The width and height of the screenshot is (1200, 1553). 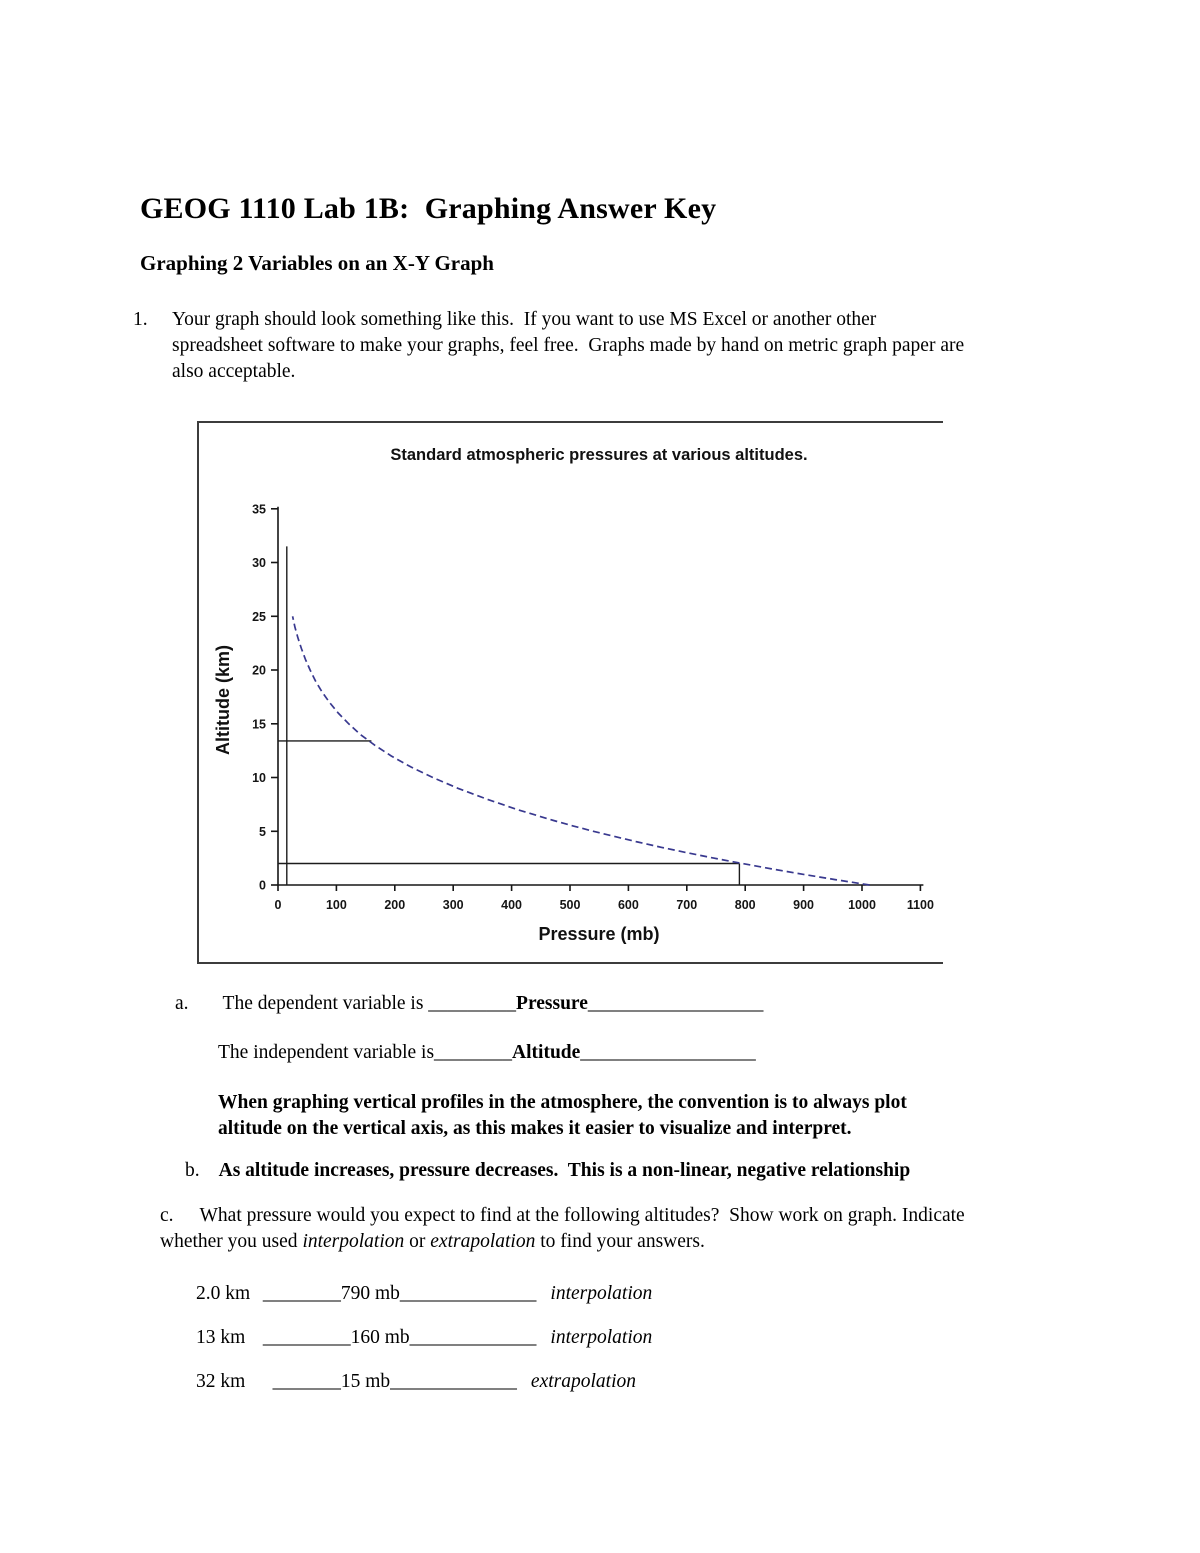 What do you see at coordinates (583, 1381) in the screenshot?
I see `method-label: extrapolation` at bounding box center [583, 1381].